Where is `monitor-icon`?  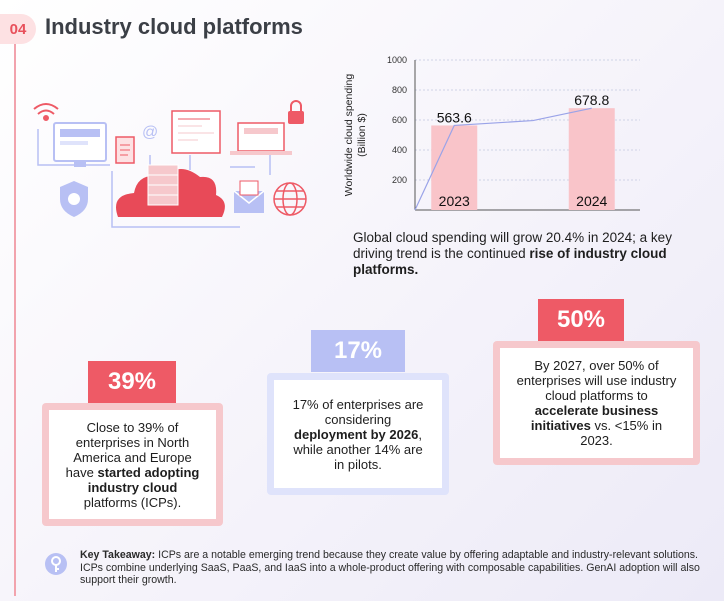
monitor-icon is located at coordinates (80, 144).